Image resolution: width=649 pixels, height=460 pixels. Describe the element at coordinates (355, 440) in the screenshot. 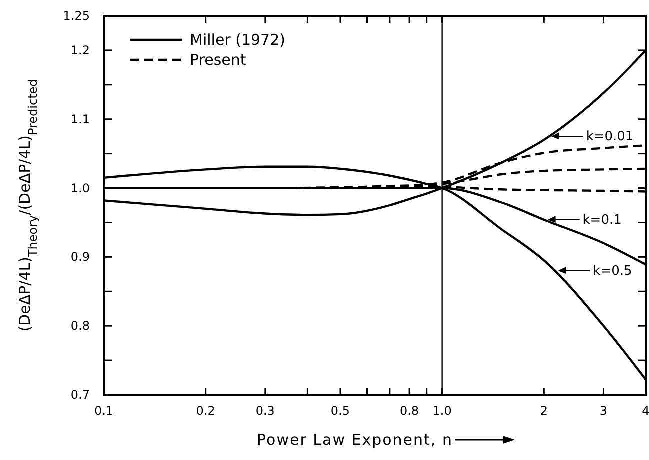

I see `x-axis-title: Power Law Exponent, n` at that location.